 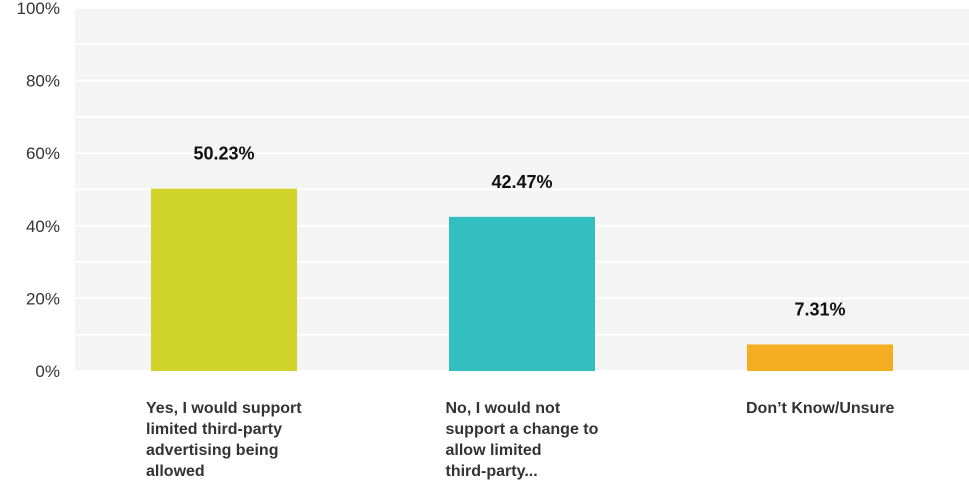 What do you see at coordinates (223, 154) in the screenshot?
I see `data-label: 50.23%` at bounding box center [223, 154].